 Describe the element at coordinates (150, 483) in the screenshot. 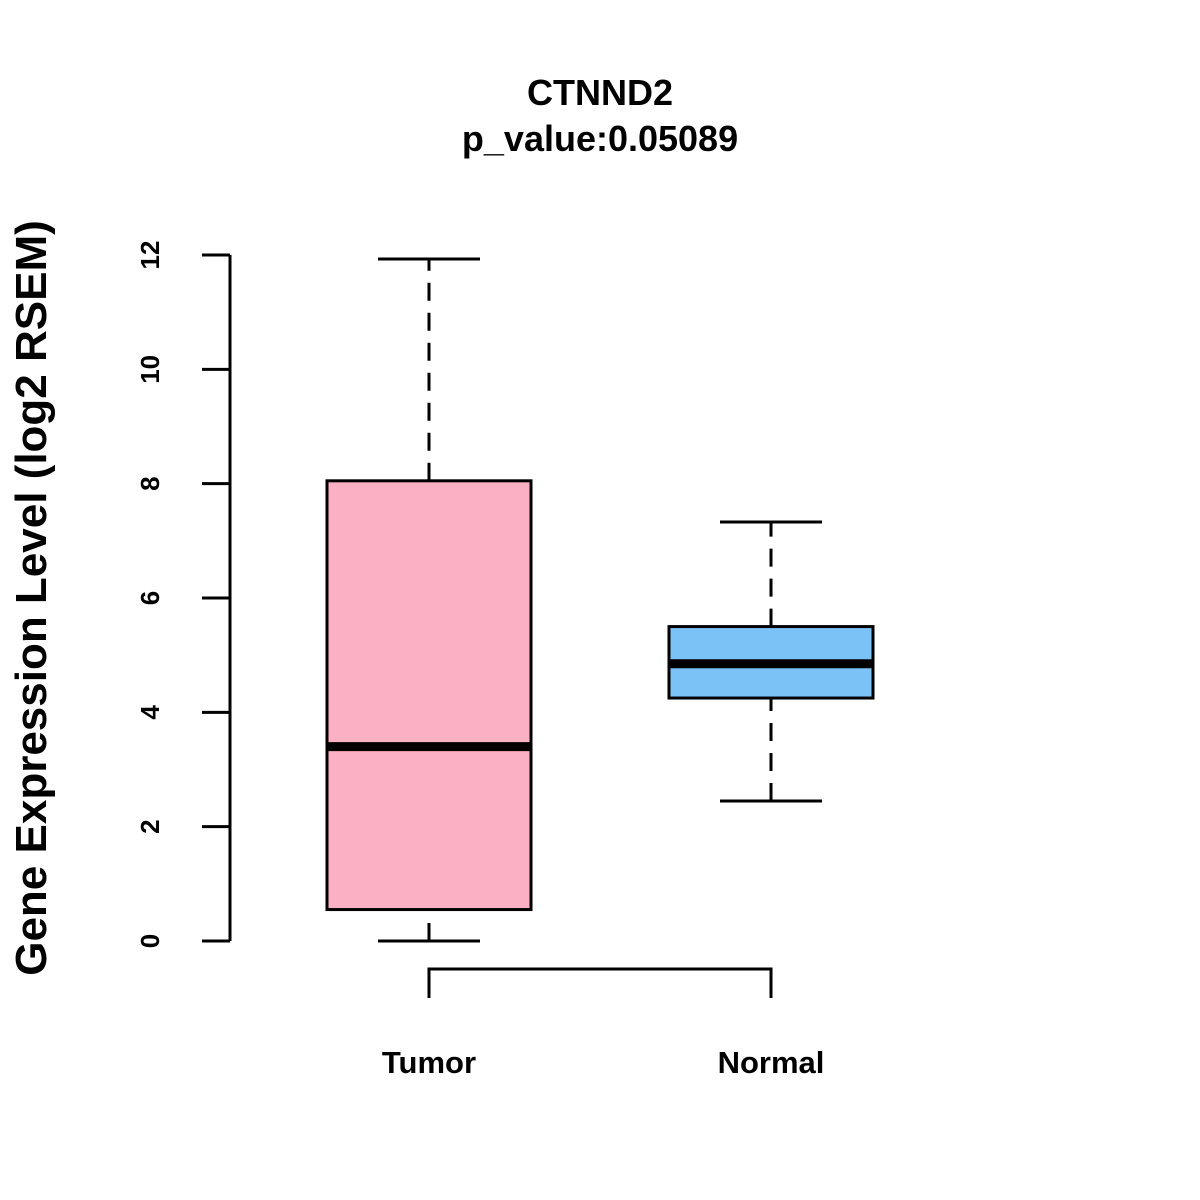

I see `y-tick-label: 8` at that location.